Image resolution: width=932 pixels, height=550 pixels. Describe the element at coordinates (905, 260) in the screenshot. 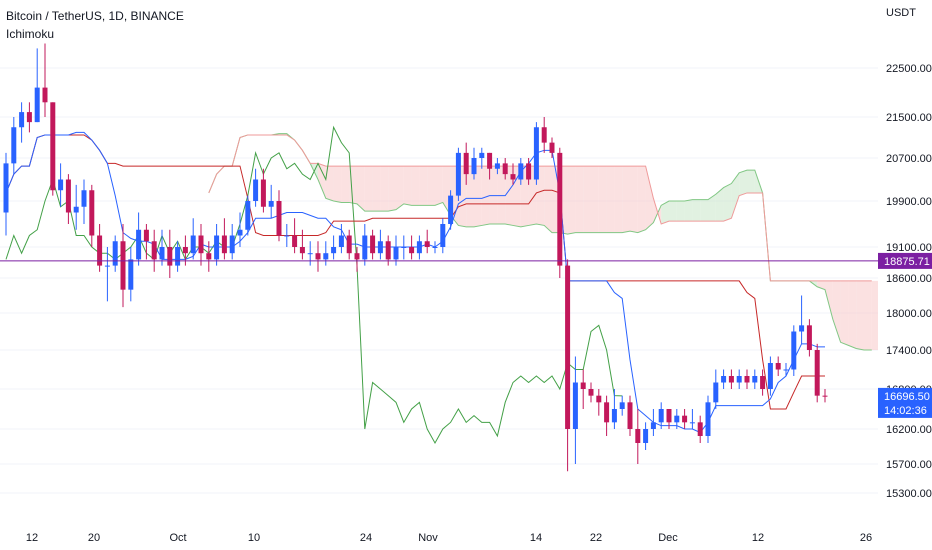

I see `alert-price-tag` at that location.